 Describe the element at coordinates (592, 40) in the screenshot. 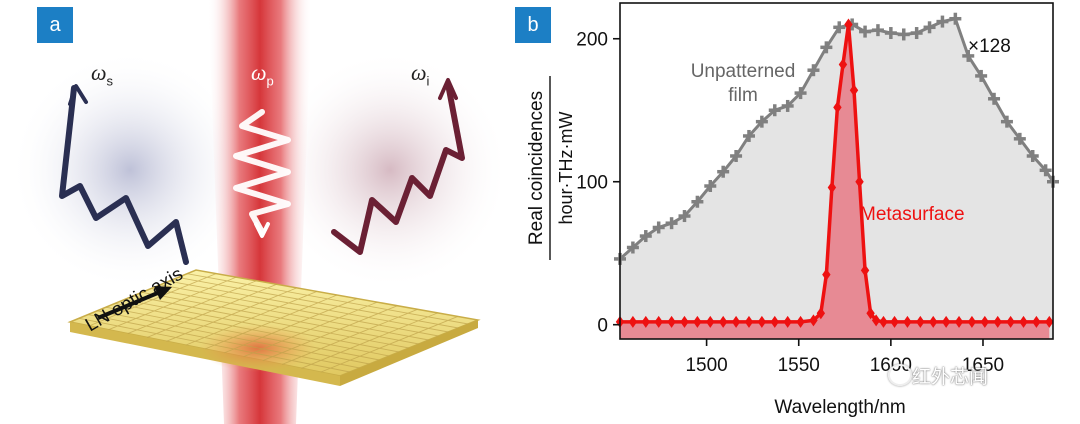

I see `y-tick-label: 200` at that location.